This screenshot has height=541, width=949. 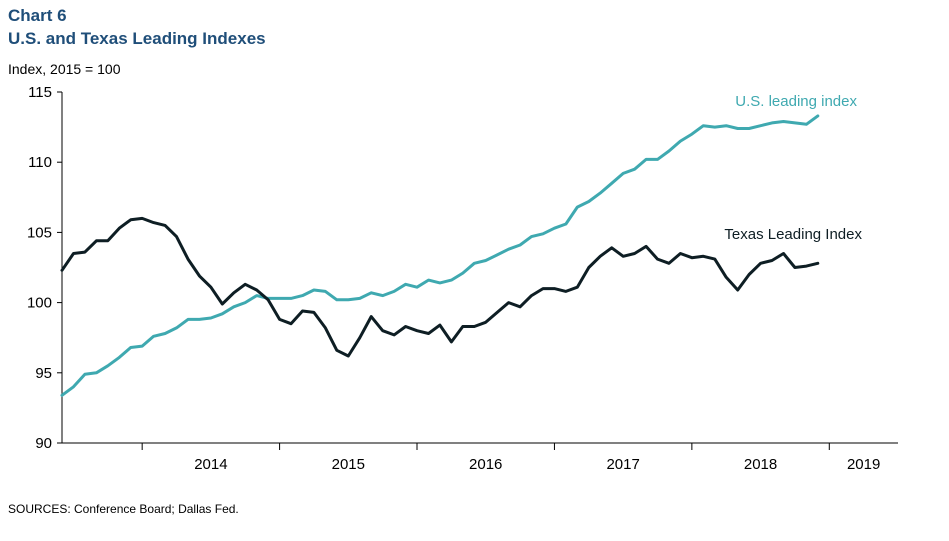 I want to click on us-series-label: U.S. leading index, so click(x=796, y=101).